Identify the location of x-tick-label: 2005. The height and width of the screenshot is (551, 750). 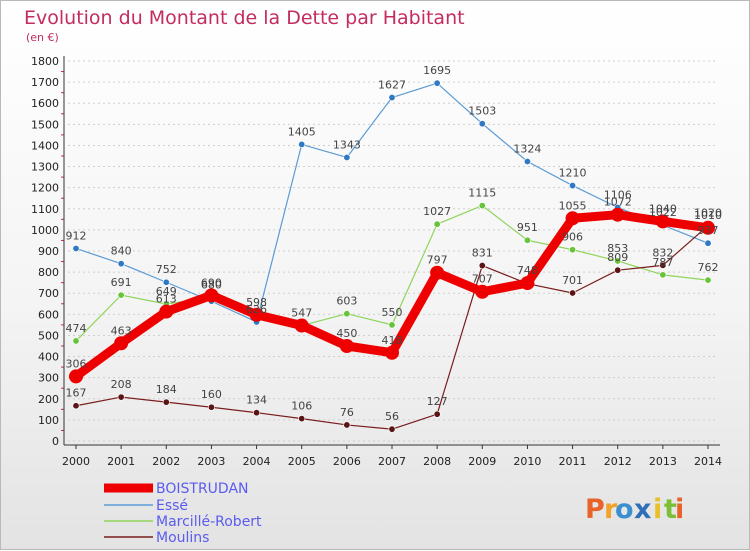
(302, 461).